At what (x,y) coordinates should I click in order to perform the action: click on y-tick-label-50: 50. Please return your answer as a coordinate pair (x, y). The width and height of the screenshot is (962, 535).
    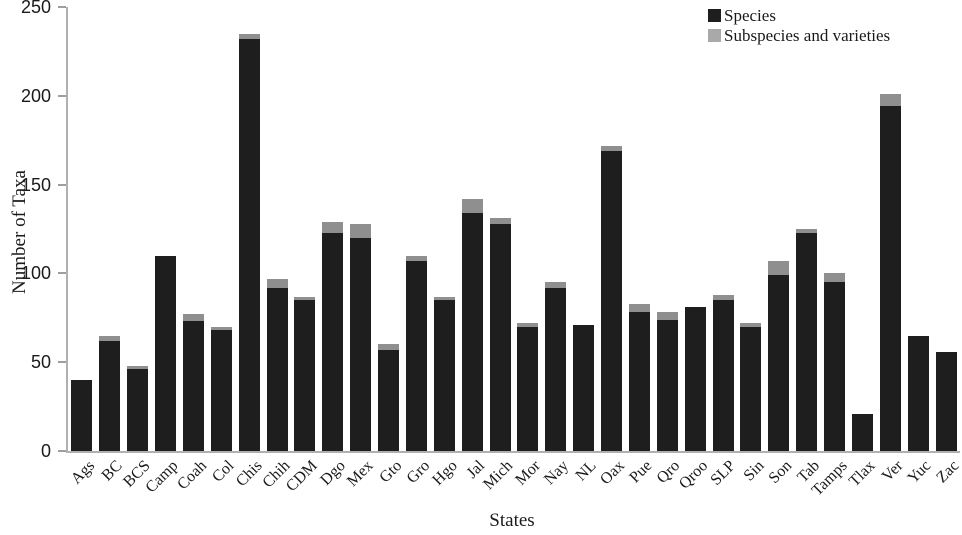
    Looking at the image, I should click on (40, 362).